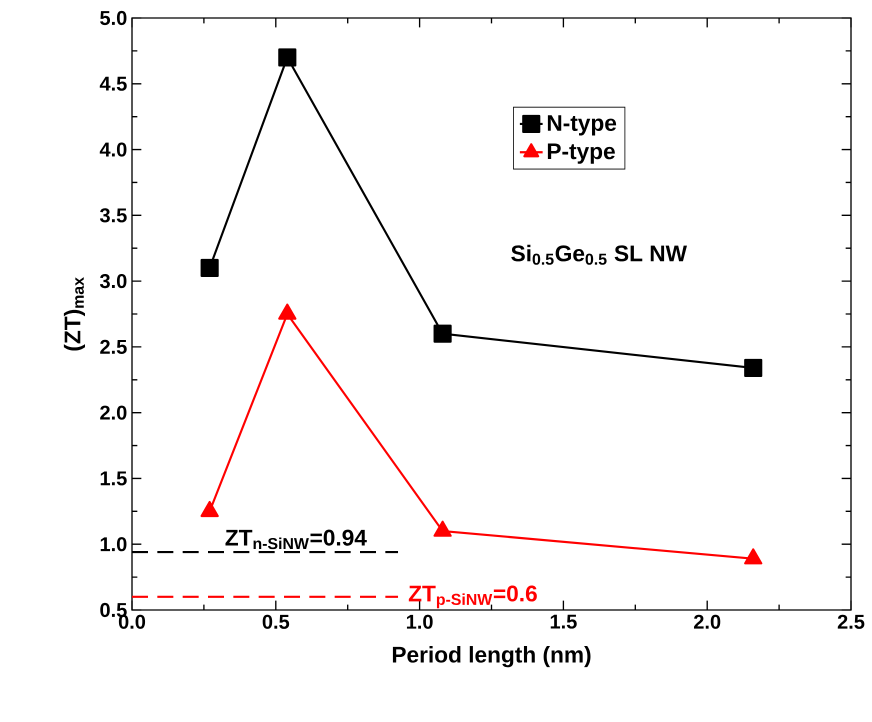 The width and height of the screenshot is (872, 722). Describe the element at coordinates (74, 313) in the screenshot. I see `y-axis-title: (ZT)$_{max}$` at that location.